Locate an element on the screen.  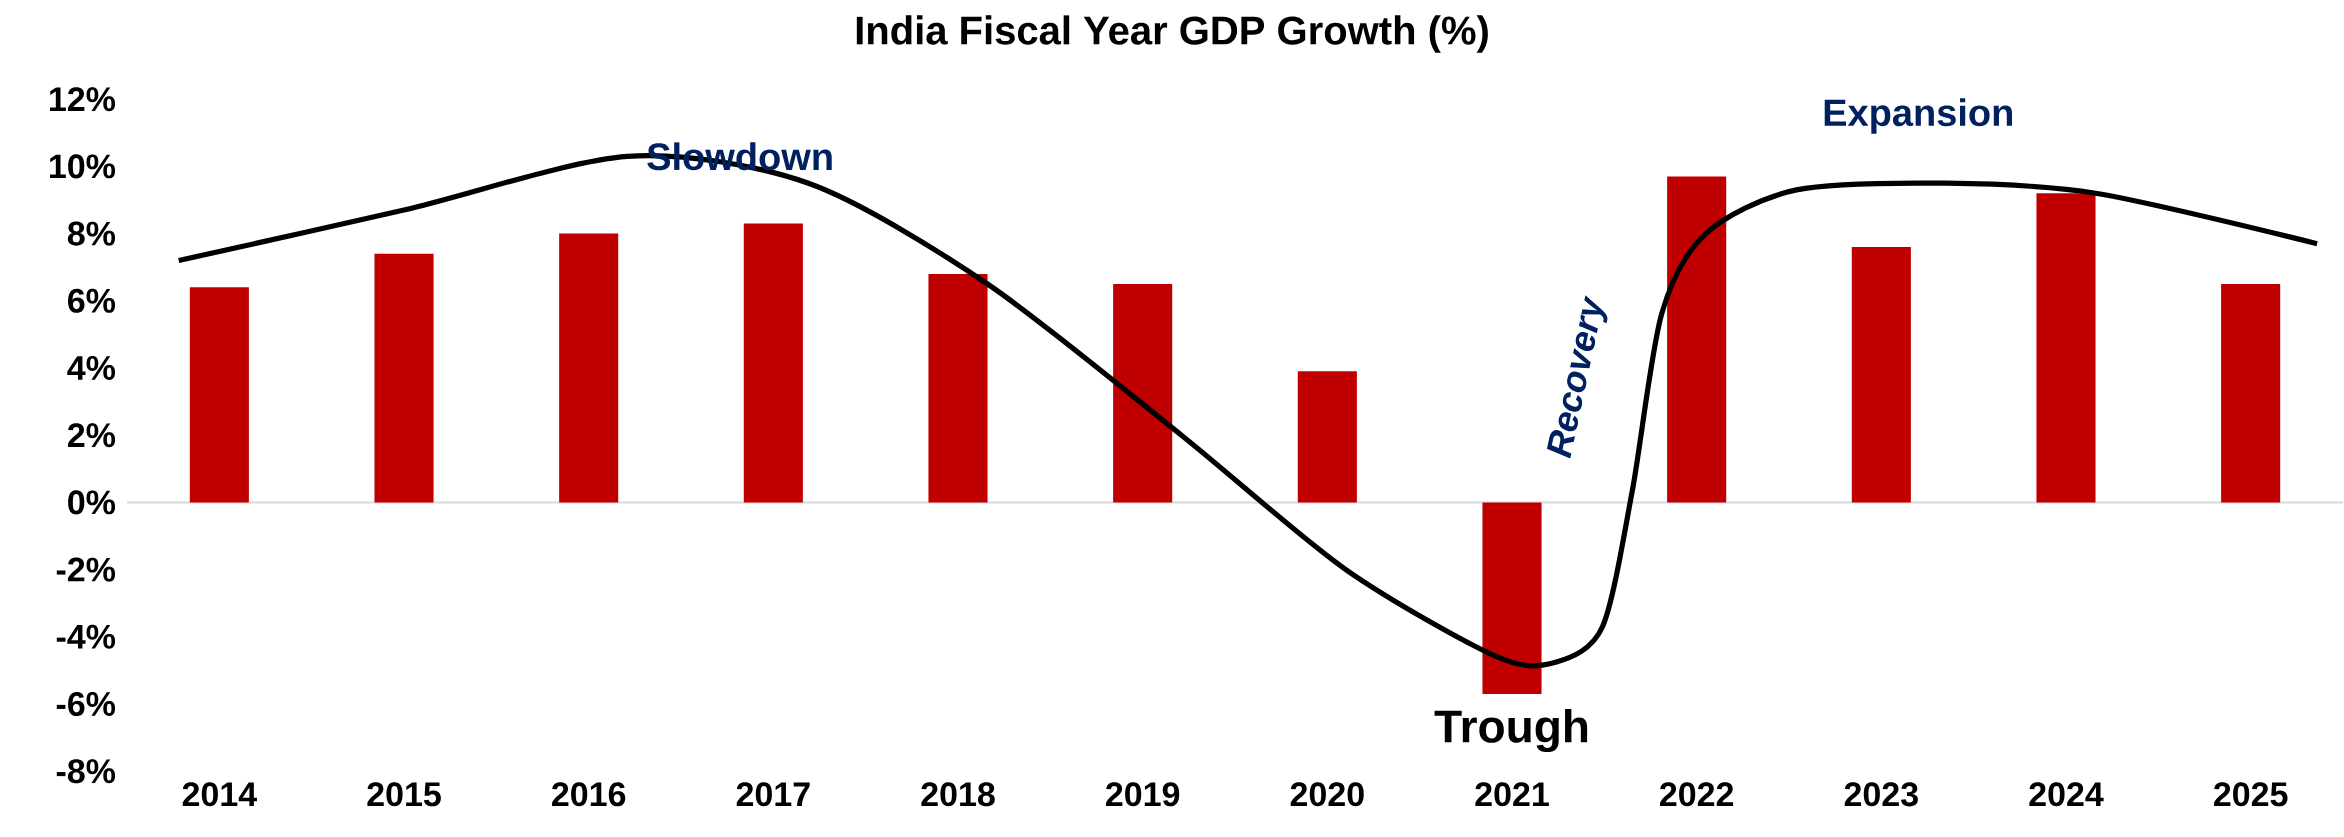
y-tick-label: 2% is located at coordinates (92, 435).